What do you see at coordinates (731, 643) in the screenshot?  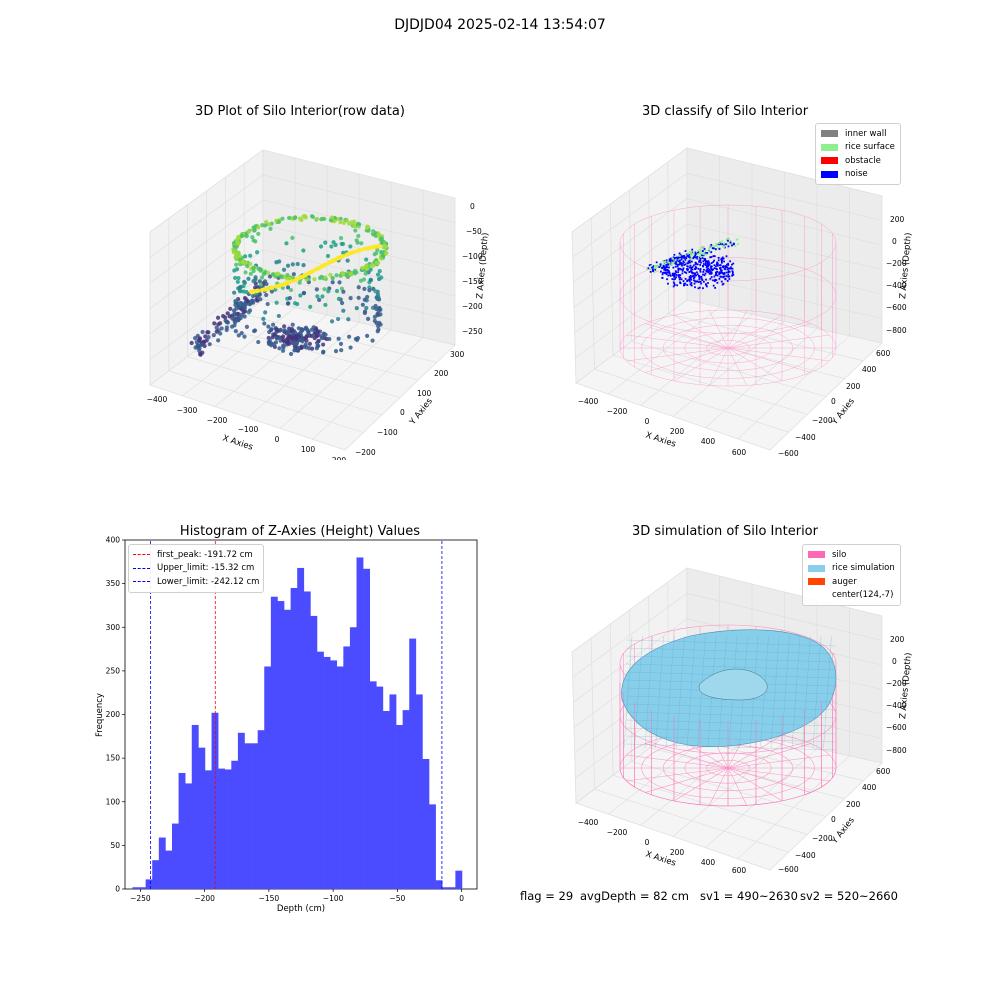 I see `surface-mesh-line` at bounding box center [731, 643].